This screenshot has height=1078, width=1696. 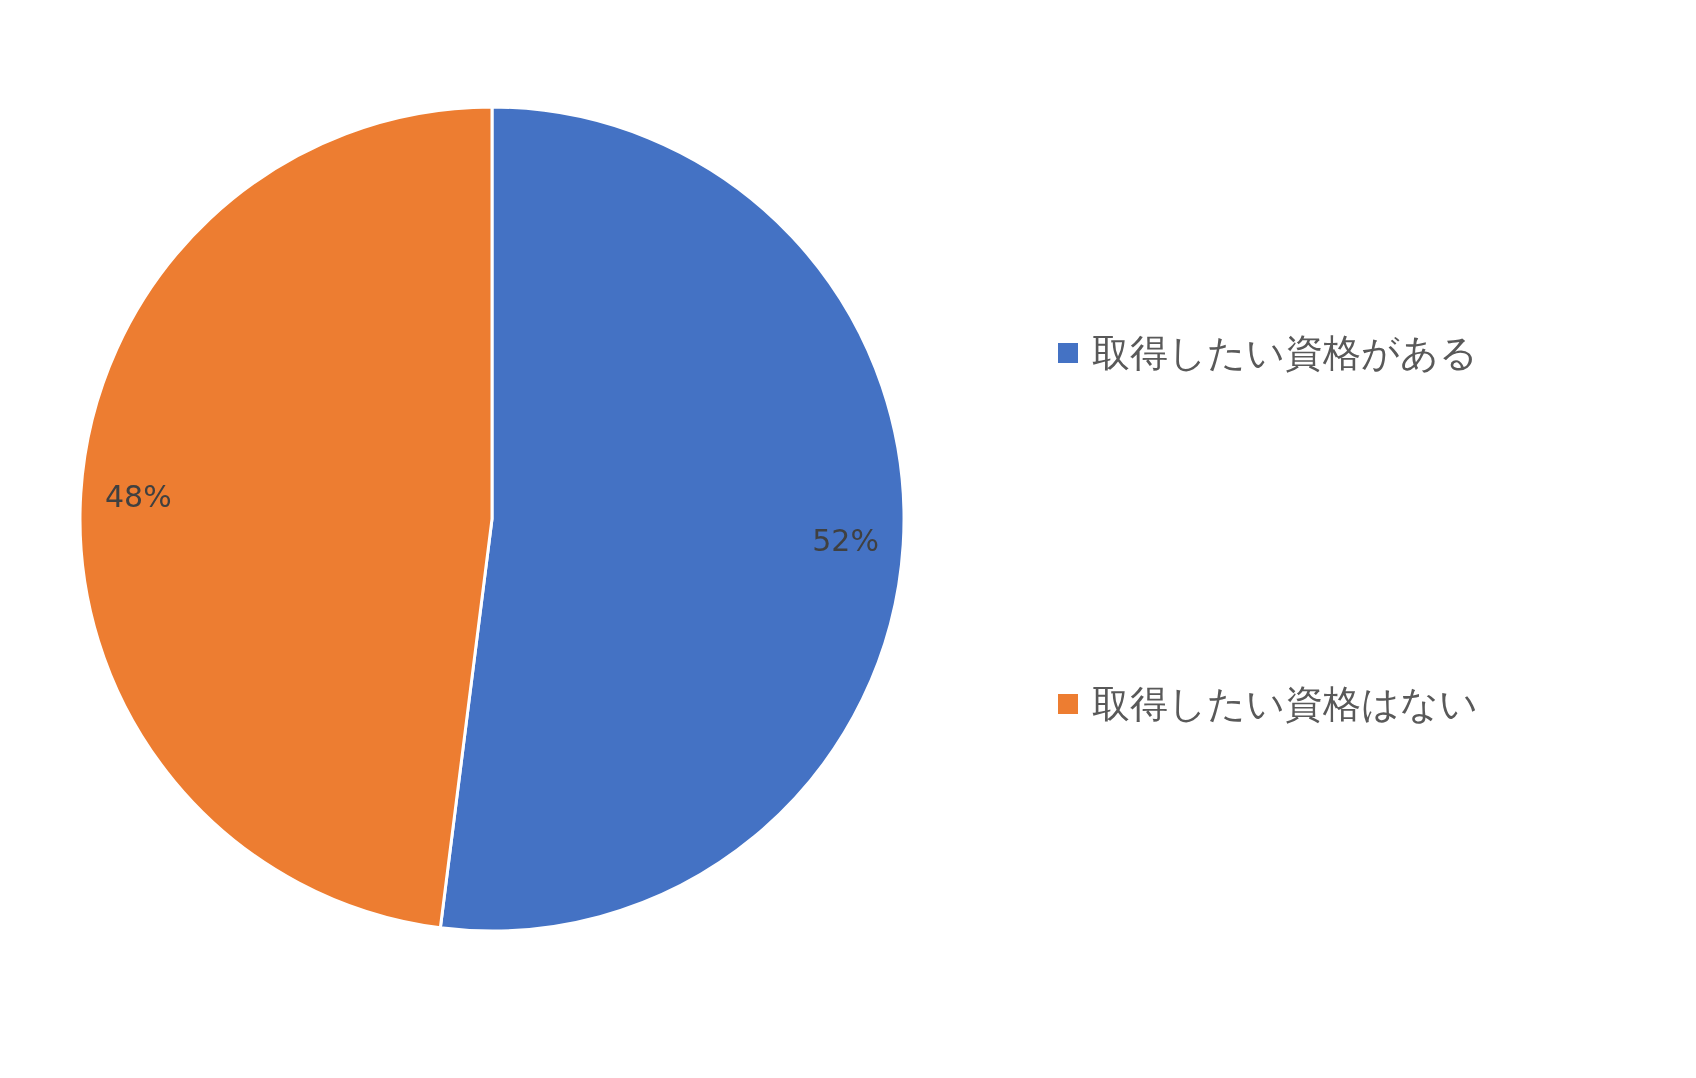 I want to click on data-label: 52%, so click(x=845, y=541).